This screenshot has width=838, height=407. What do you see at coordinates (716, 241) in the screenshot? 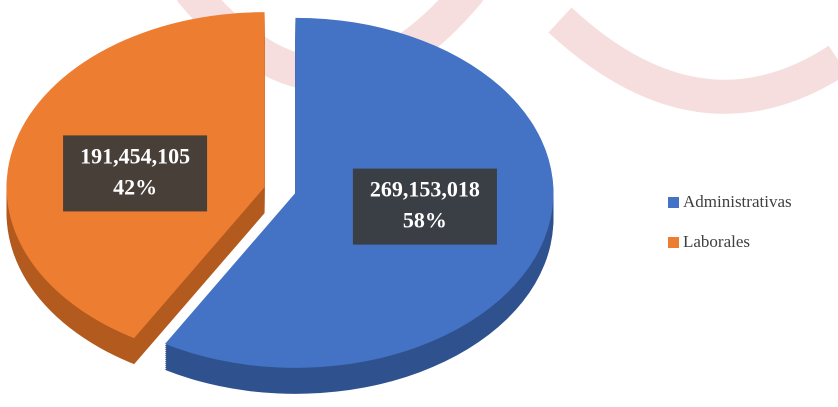
I see `legend-label: Laborales` at bounding box center [716, 241].